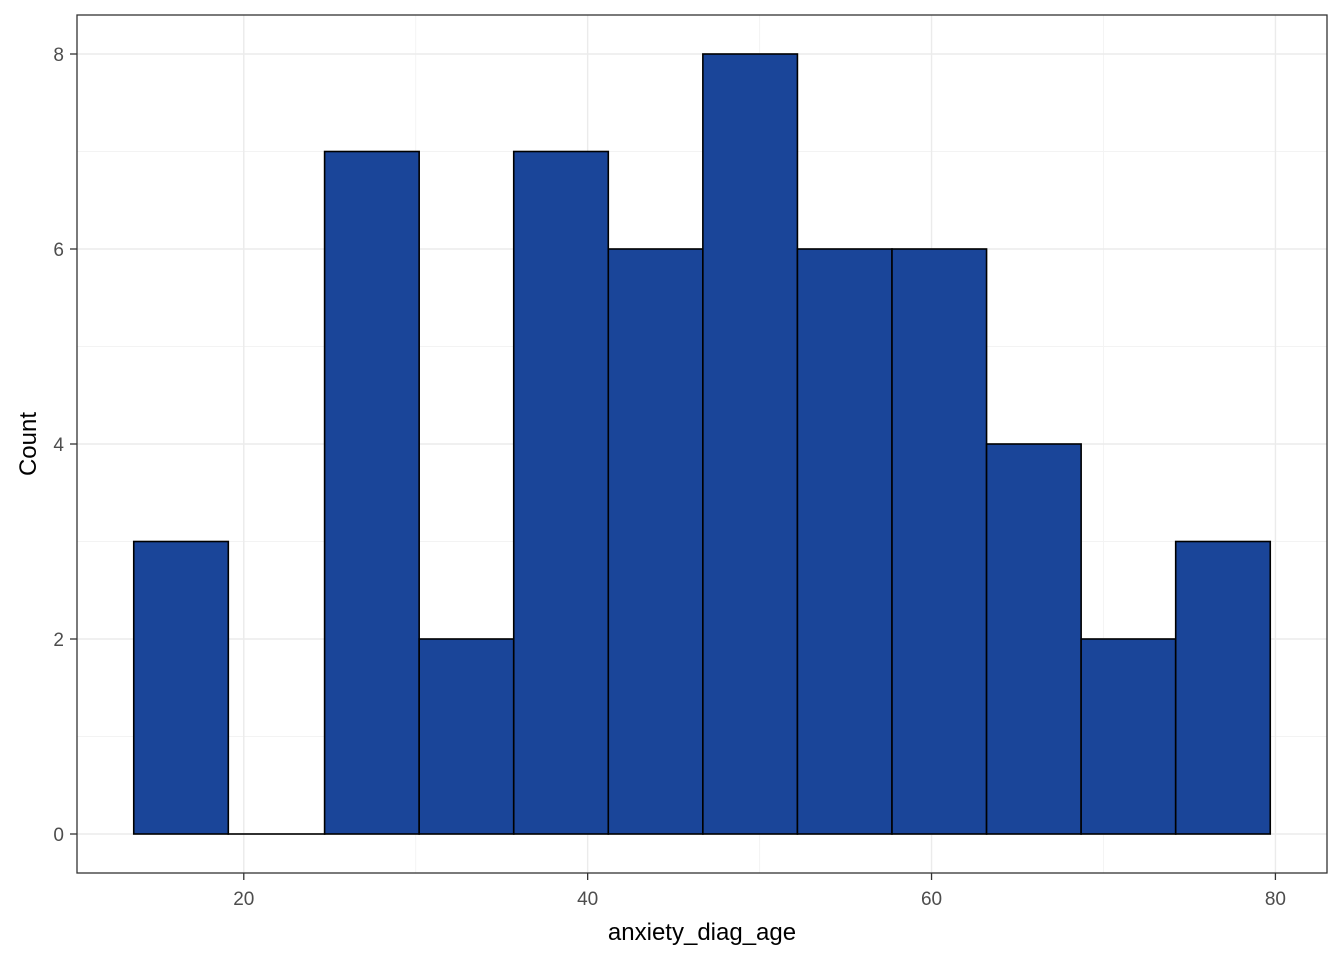 This screenshot has width=1344, height=960. I want to click on y-tick-label: 0, so click(58, 835).